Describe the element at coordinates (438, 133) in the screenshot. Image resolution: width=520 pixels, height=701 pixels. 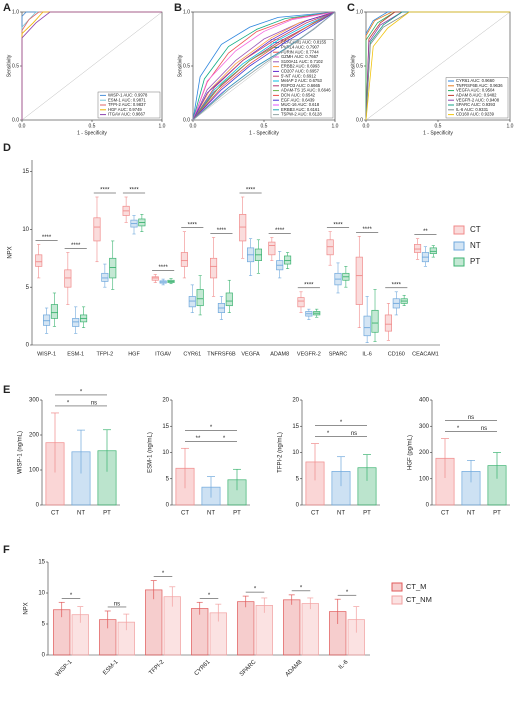
I see `x-axis-label: 1 - Specificity` at that location.